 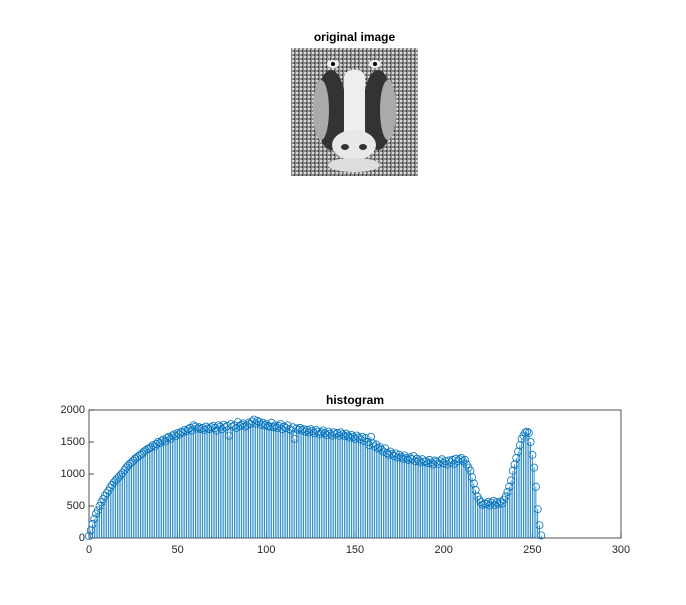 I want to click on image, so click(x=354, y=112).